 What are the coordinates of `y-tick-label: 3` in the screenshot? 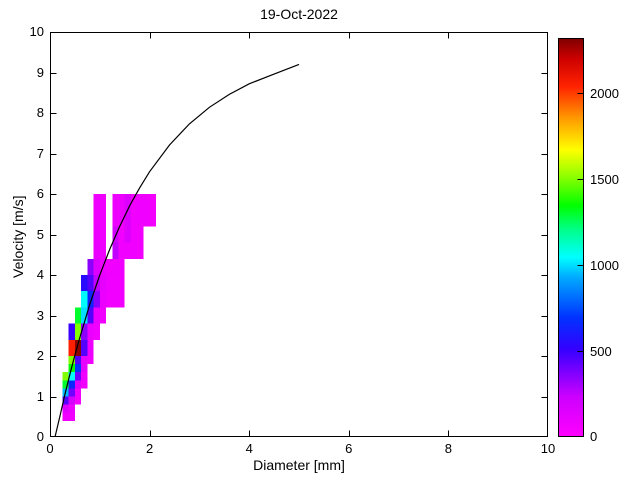 It's located at (40, 315).